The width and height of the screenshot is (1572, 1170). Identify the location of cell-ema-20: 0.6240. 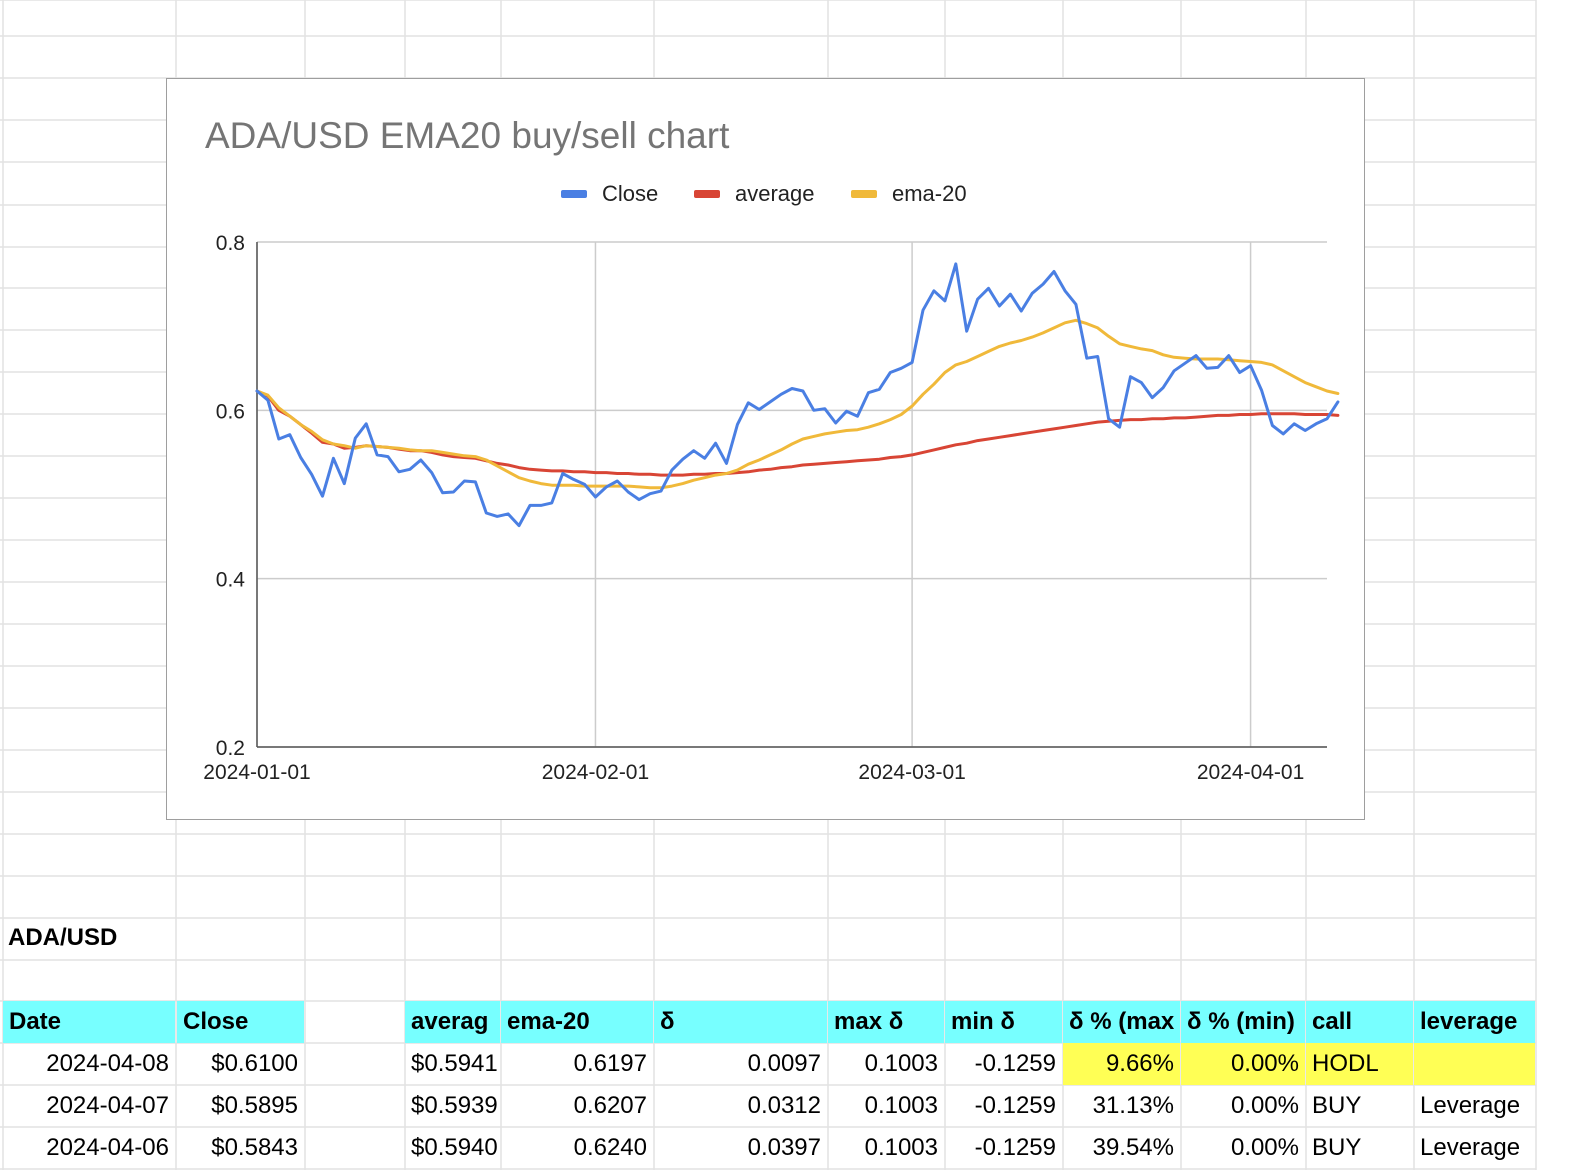
(610, 1147).